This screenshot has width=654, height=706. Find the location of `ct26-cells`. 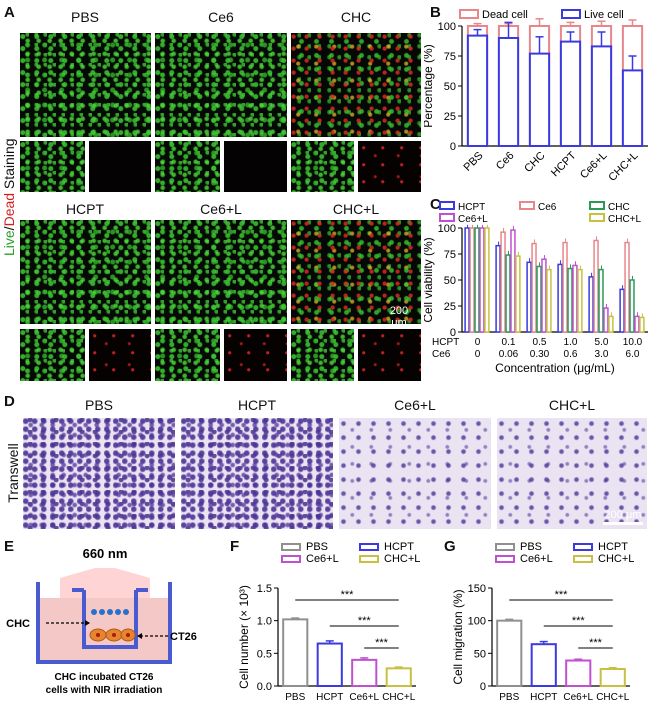

ct26-cells is located at coordinates (112, 635).